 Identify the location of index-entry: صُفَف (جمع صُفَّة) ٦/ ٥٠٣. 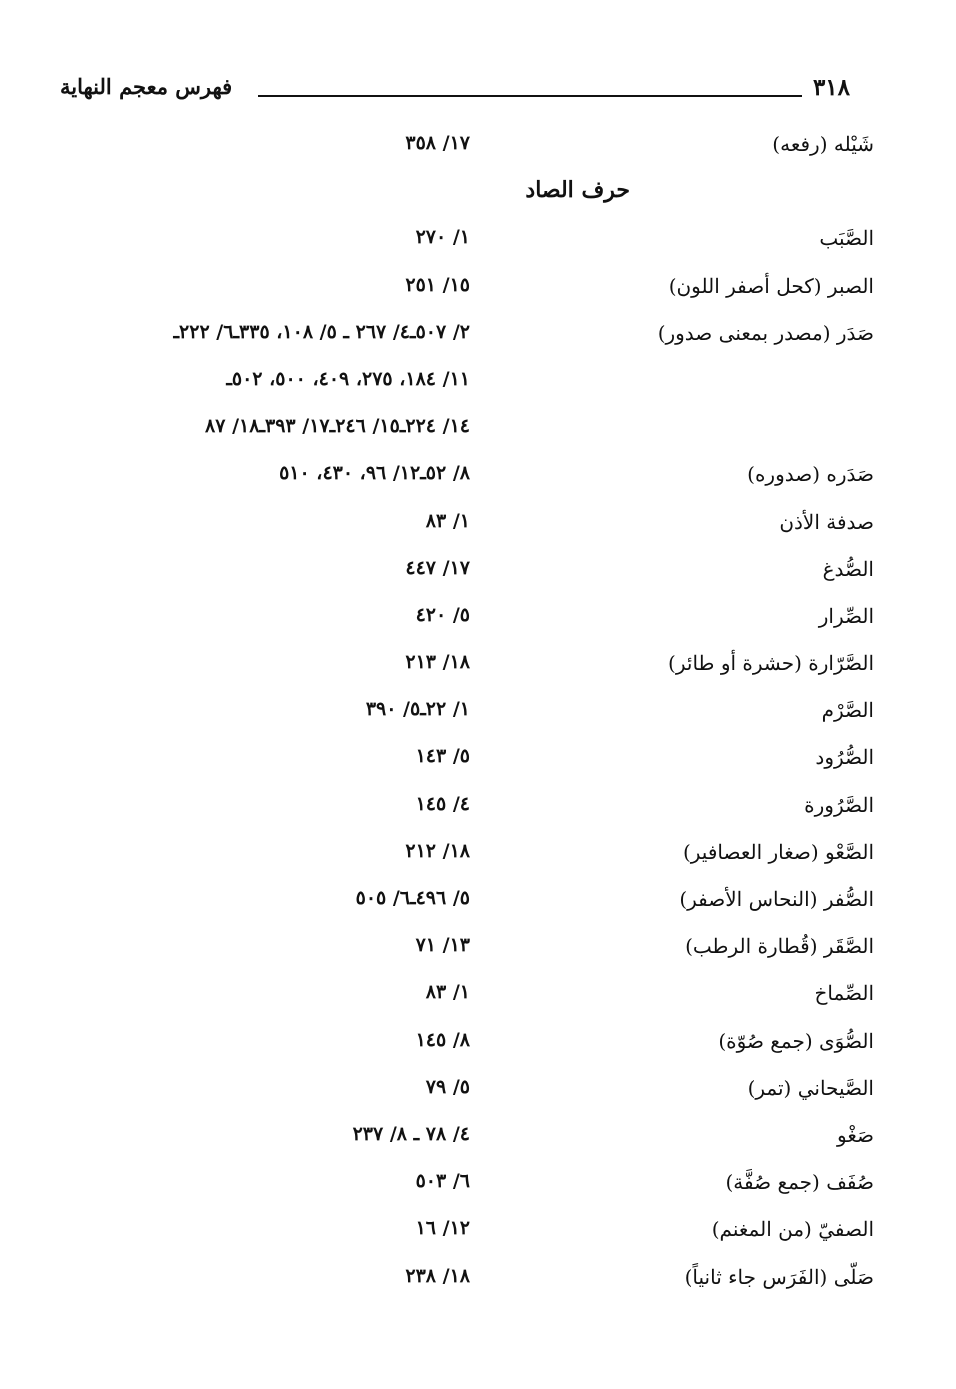
(478, 1185).